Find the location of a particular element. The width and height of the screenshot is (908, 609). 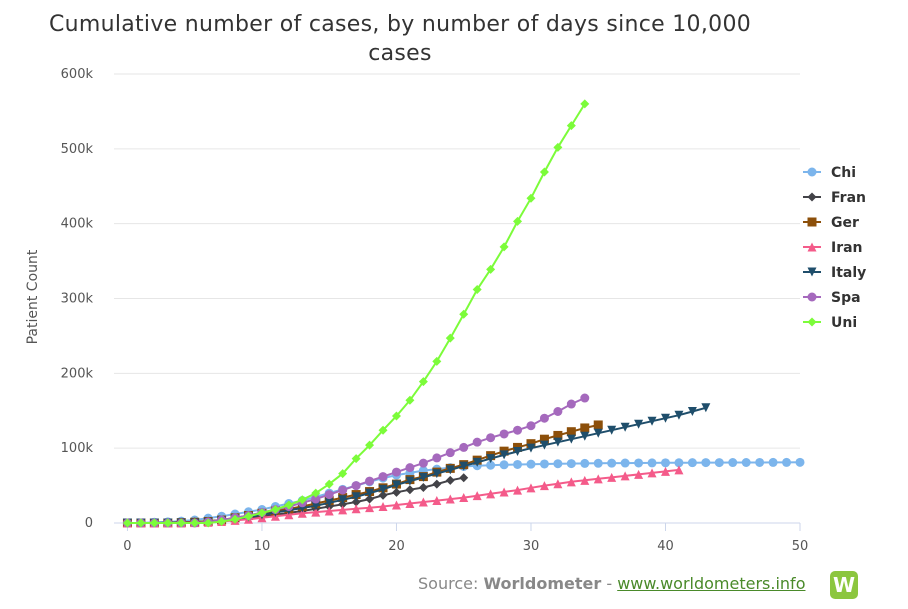

series-line is located at coordinates (464, 492).